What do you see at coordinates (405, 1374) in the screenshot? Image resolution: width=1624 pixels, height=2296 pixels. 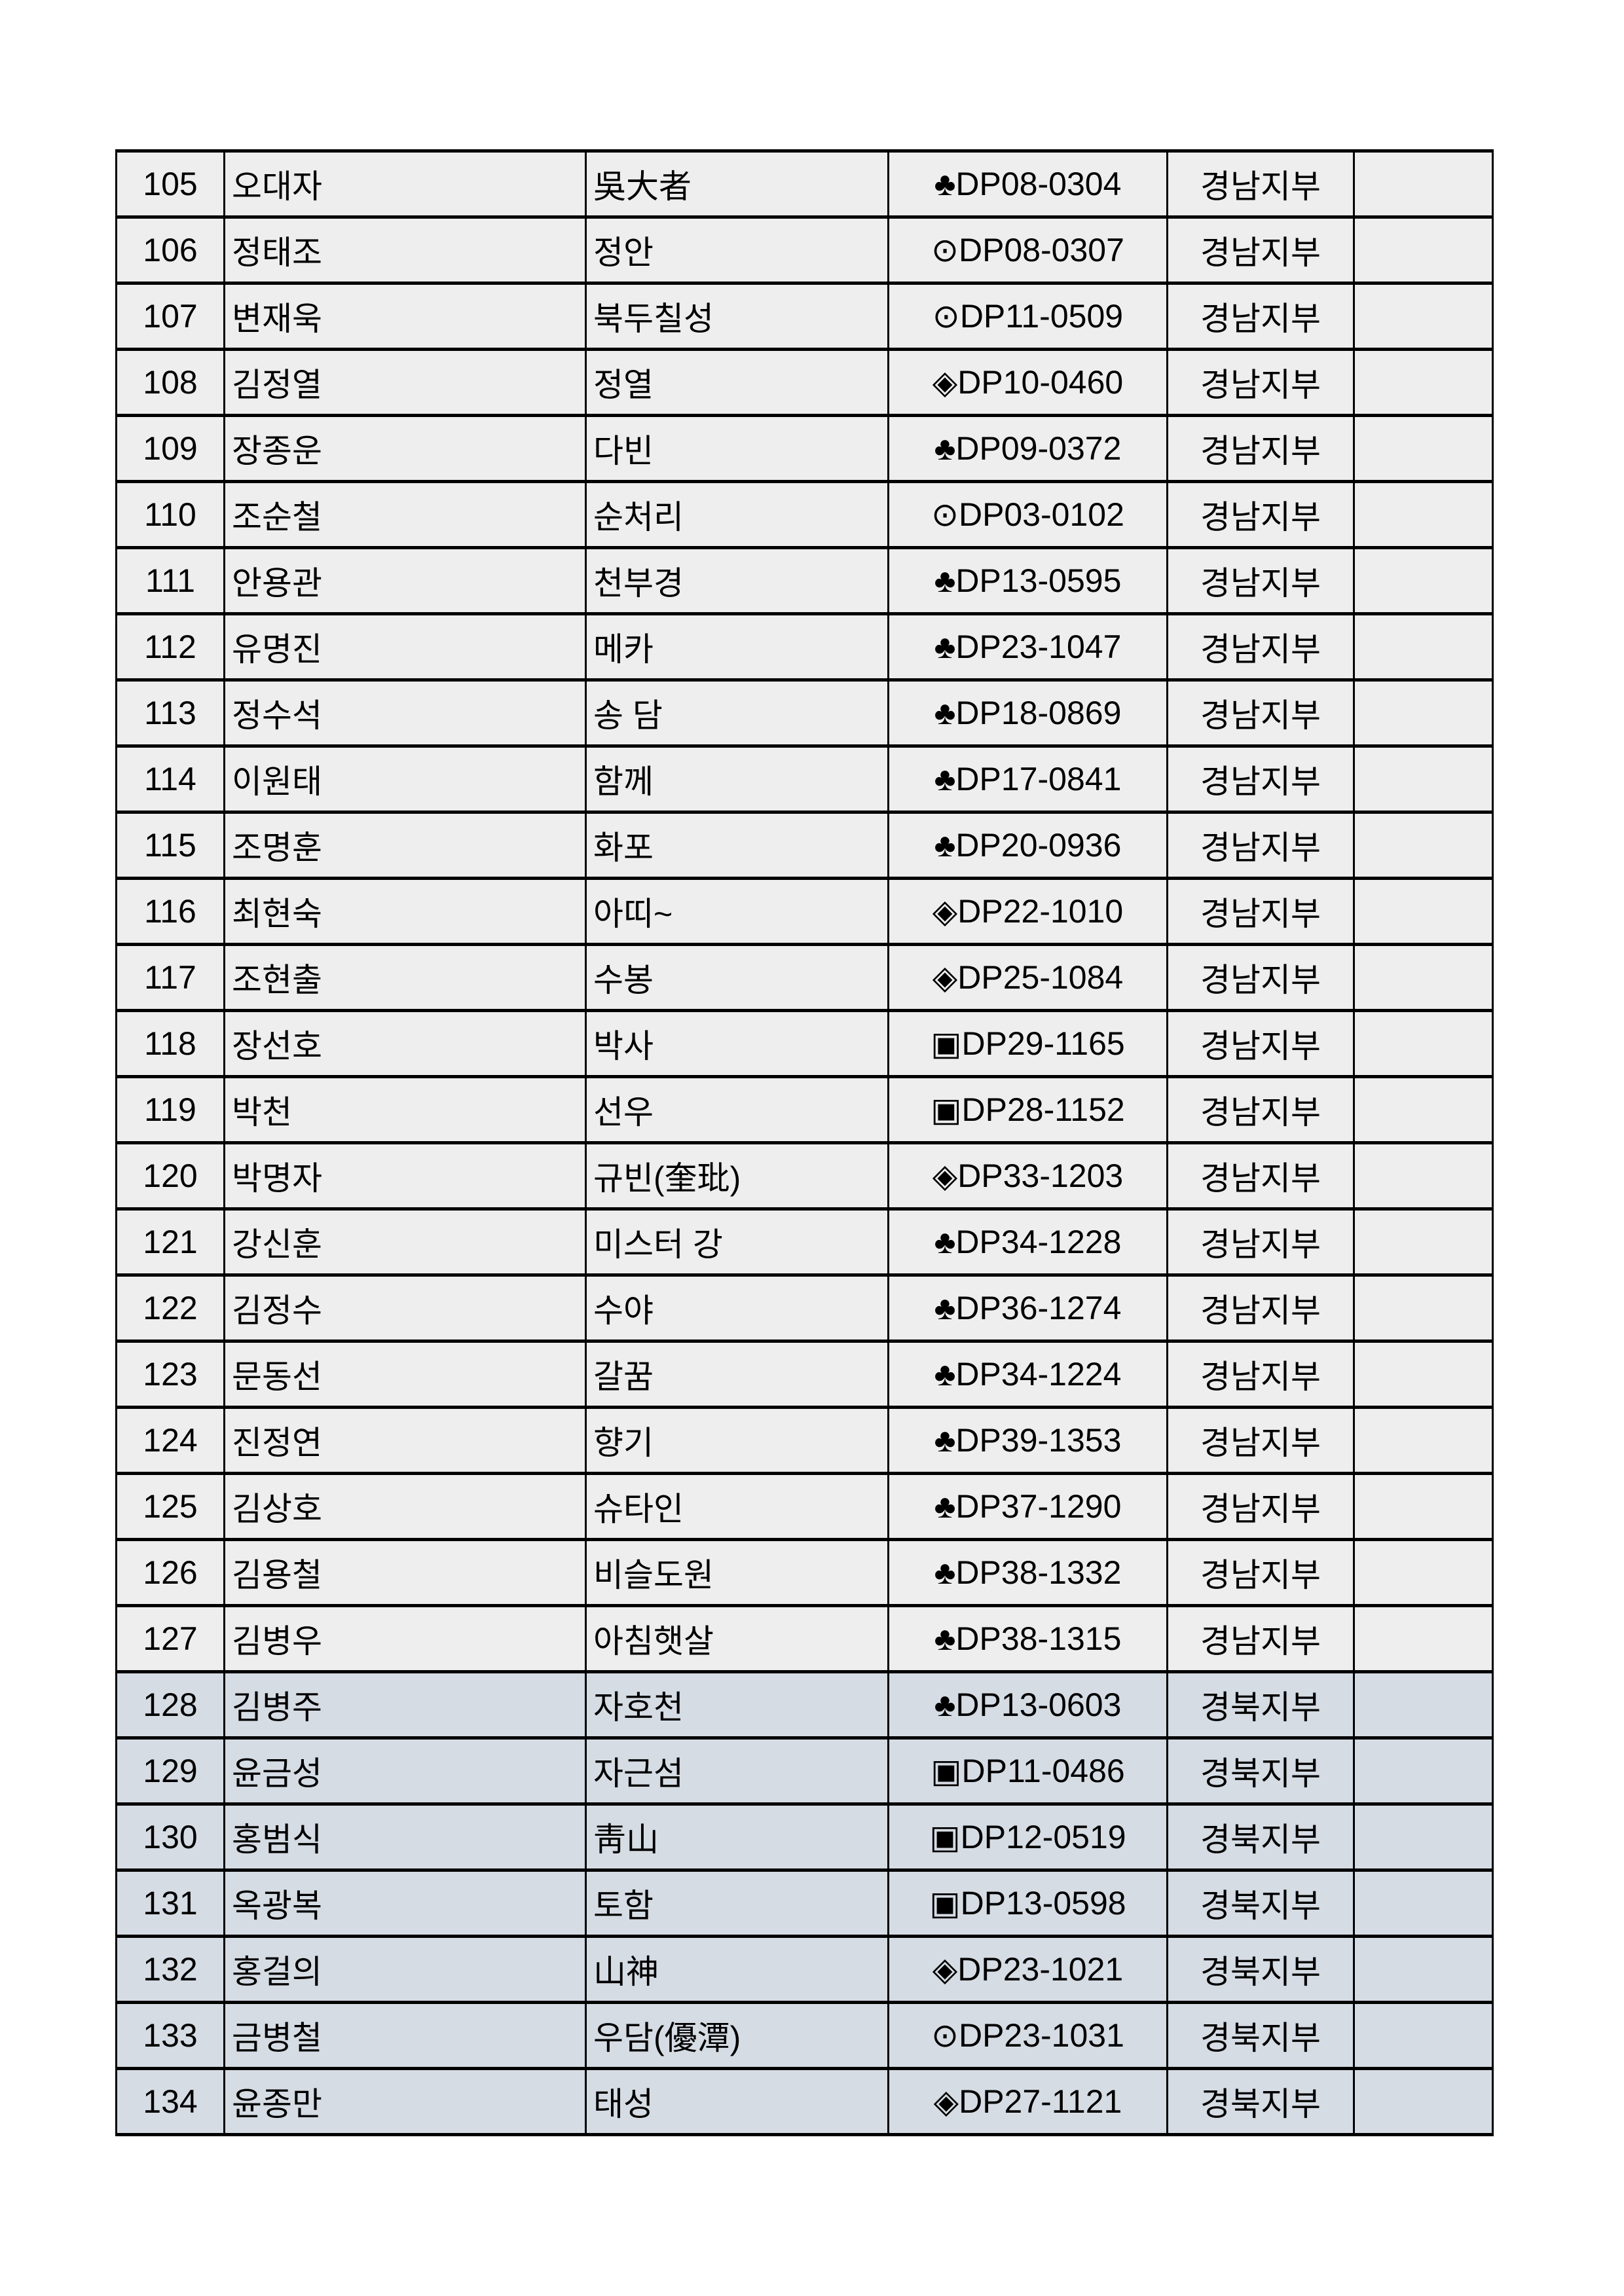 I see `member-name-cell: 문동선` at bounding box center [405, 1374].